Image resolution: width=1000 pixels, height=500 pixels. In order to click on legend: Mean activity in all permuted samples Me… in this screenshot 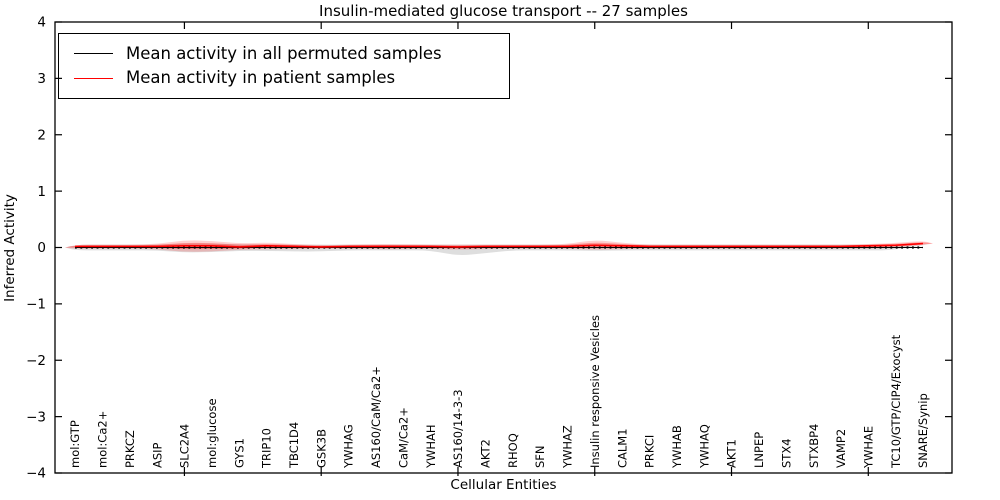, I will do `click(284, 66)`.